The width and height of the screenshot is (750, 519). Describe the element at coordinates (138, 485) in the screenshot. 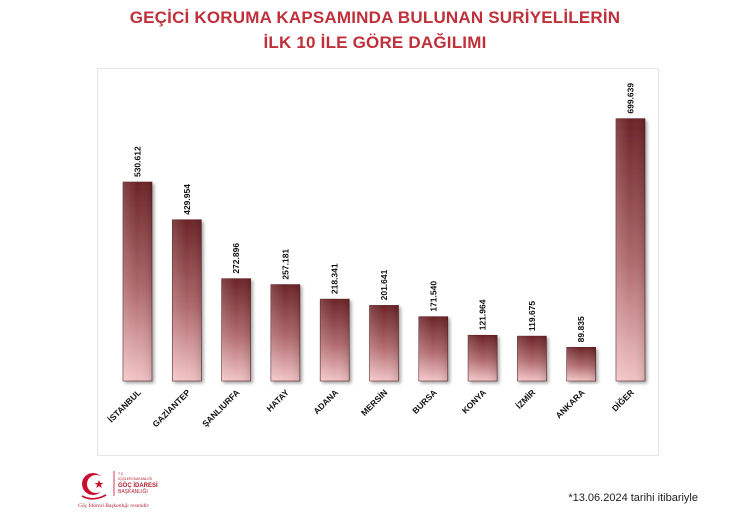

I see `logo-text-agency: GÖÇ İDARESİ` at that location.